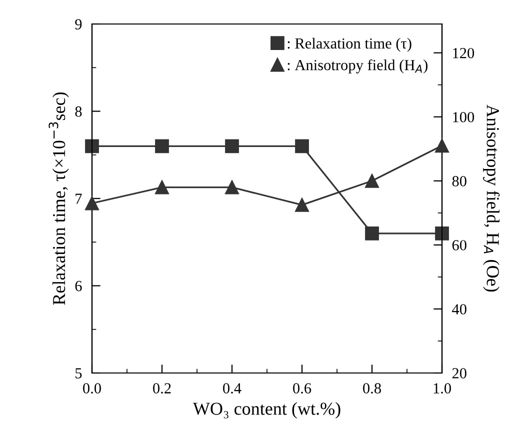  What do you see at coordinates (463, 117) in the screenshot?
I see `y2-tick-label: 100` at bounding box center [463, 117].